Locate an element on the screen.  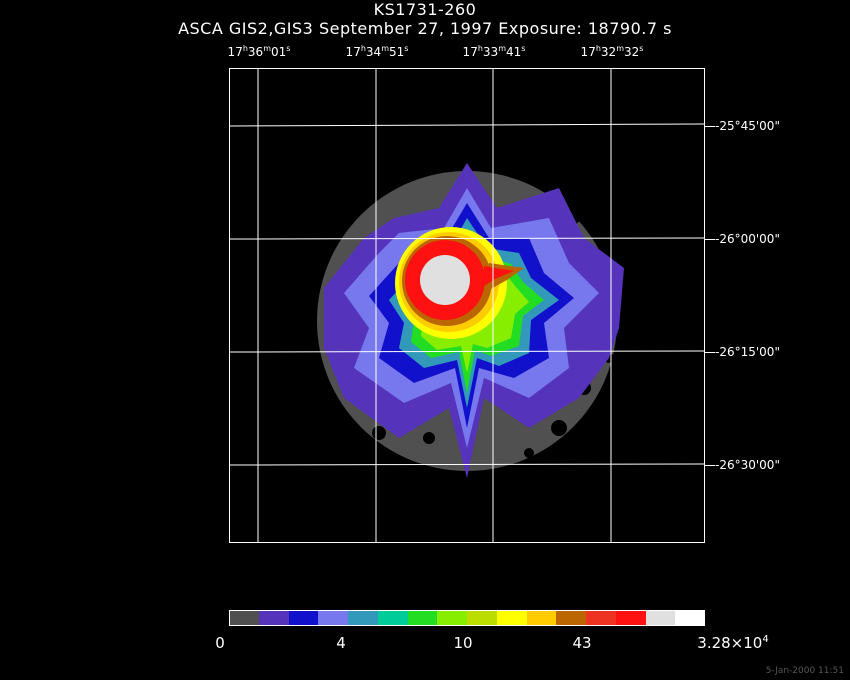
colorbar-label-2: 4 is located at coordinates (341, 643).